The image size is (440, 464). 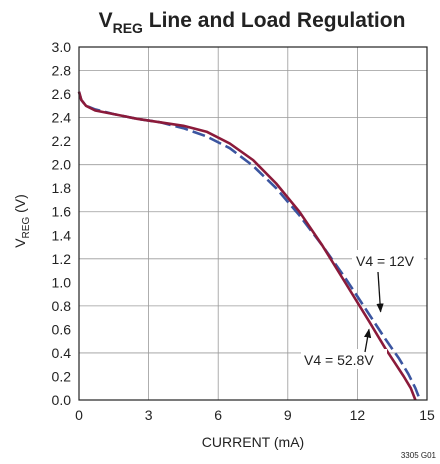 I want to click on y-tick-label: 0.2, so click(x=62, y=376).